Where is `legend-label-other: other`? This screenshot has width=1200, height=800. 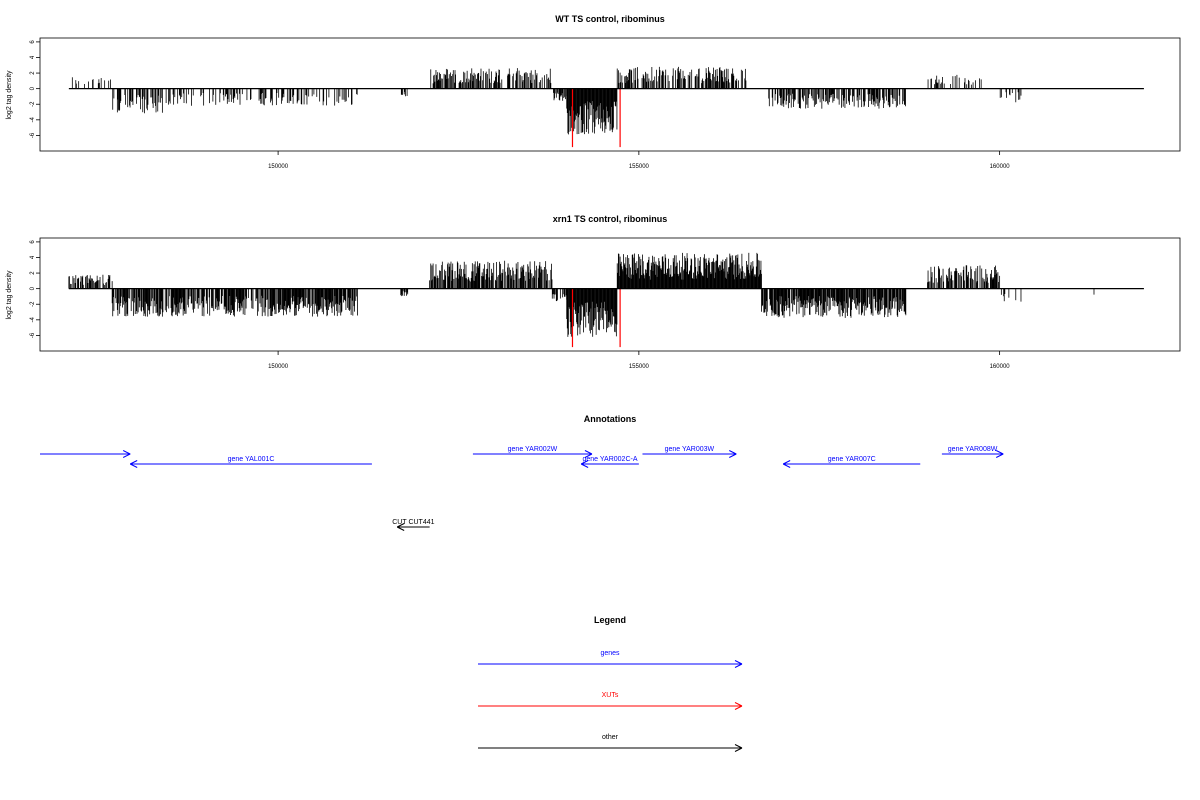 legend-label-other: other is located at coordinates (610, 737).